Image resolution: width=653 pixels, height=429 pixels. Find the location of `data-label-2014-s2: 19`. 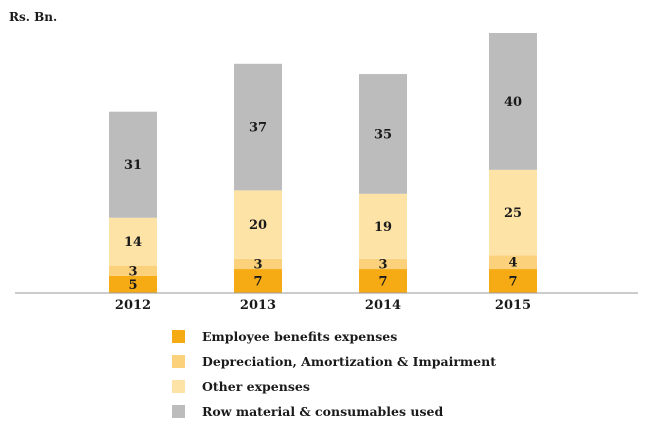

data-label-2014-s2: 19 is located at coordinates (383, 227).